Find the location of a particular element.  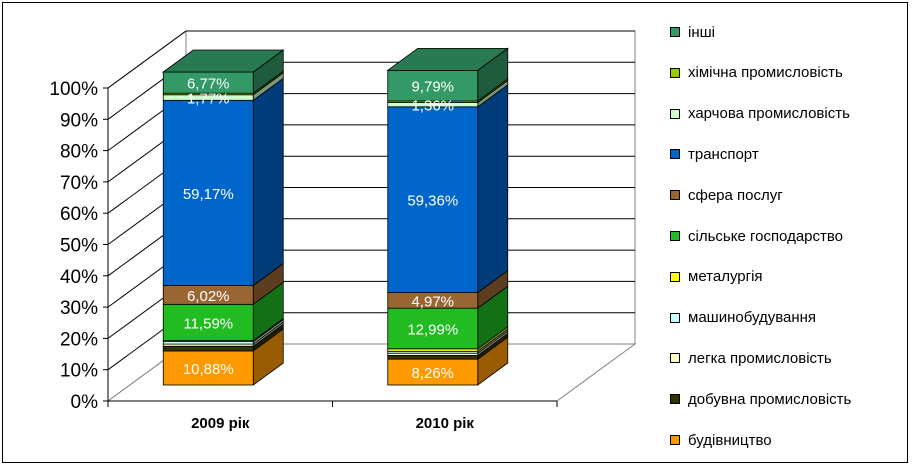

legend-label: інші is located at coordinates (701, 32).